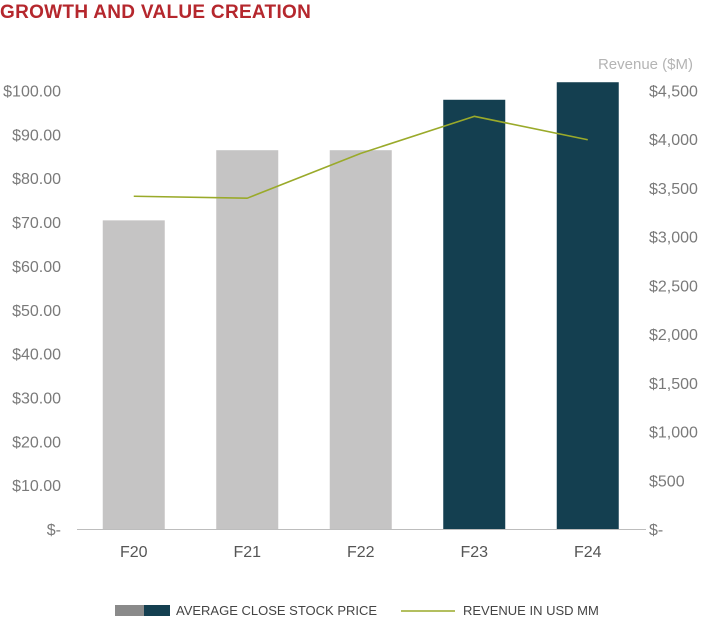 This screenshot has width=706, height=624. I want to click on legend-swatch-stock-navy, so click(157, 610).